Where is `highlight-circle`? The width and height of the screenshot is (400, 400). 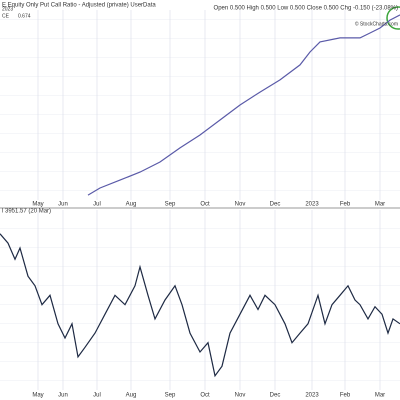
highlight-circle is located at coordinates (393, 18).